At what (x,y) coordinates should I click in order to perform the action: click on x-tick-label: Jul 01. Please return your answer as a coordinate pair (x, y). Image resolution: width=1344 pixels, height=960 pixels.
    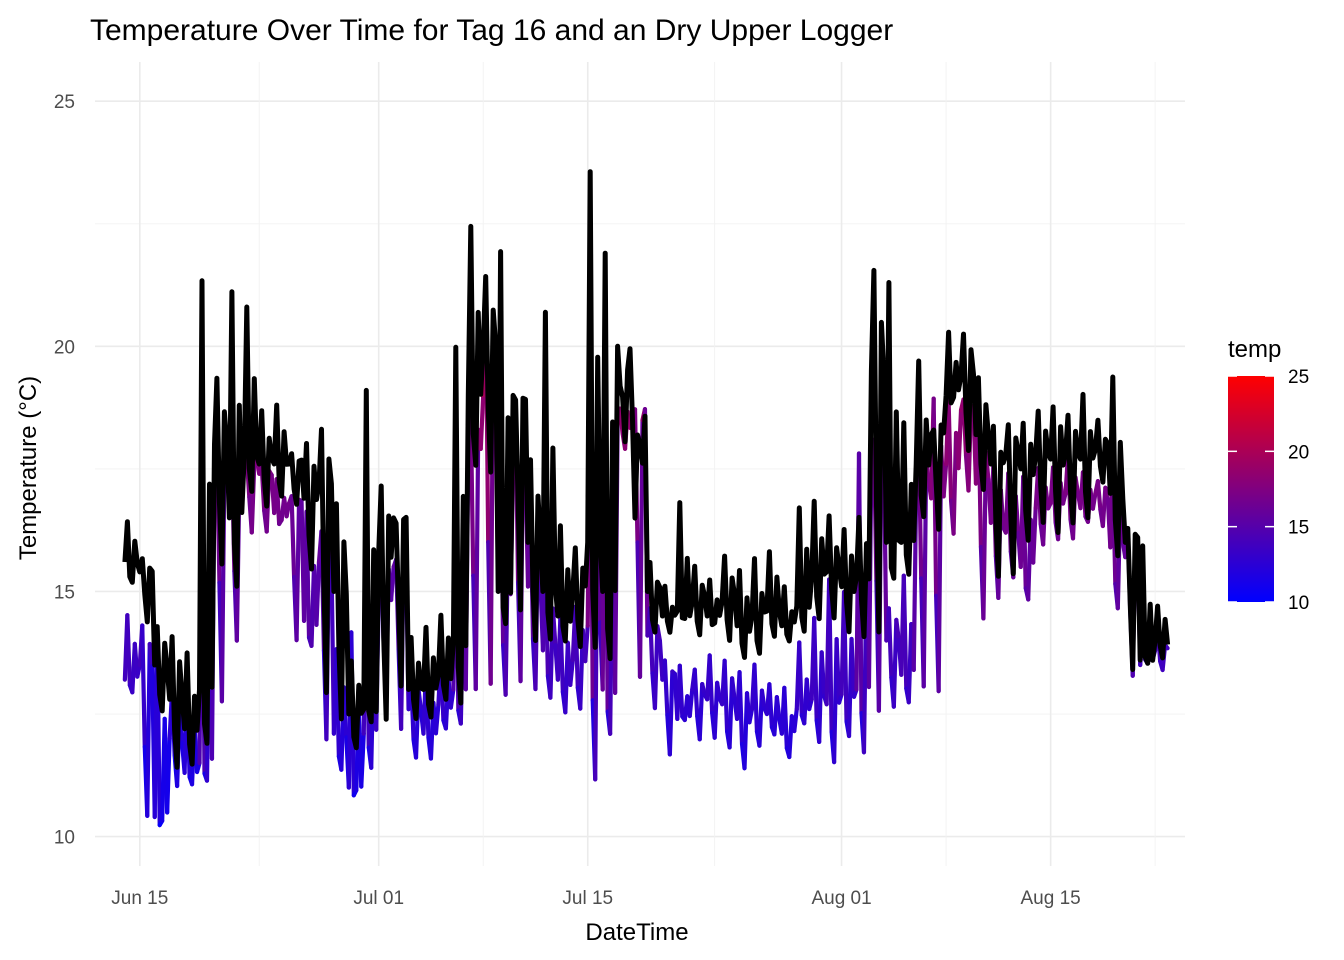
    Looking at the image, I should click on (378, 898).